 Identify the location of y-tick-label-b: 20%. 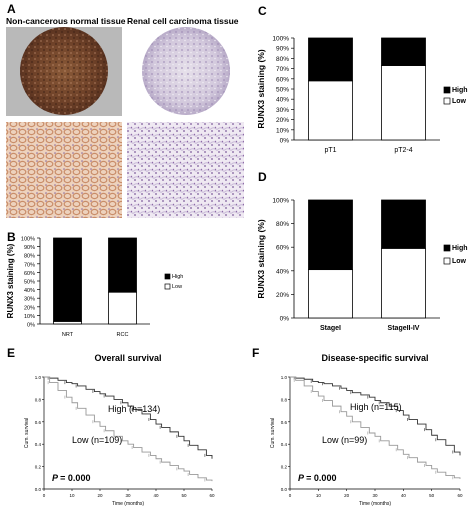
(29, 308).